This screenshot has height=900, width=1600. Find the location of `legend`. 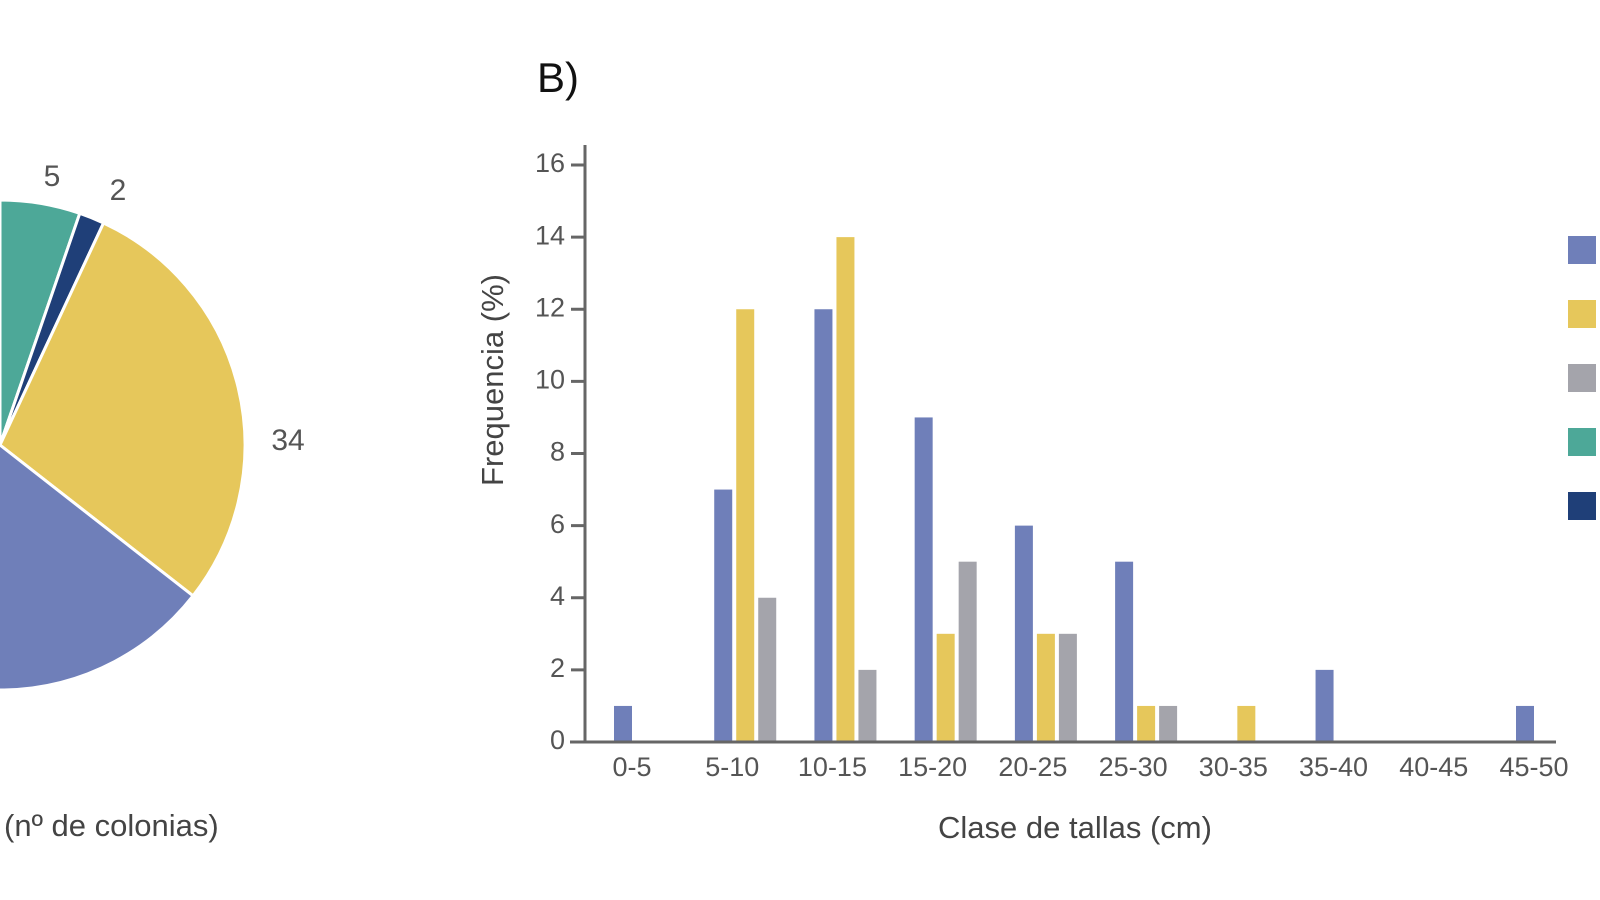

legend is located at coordinates (1582, 378).